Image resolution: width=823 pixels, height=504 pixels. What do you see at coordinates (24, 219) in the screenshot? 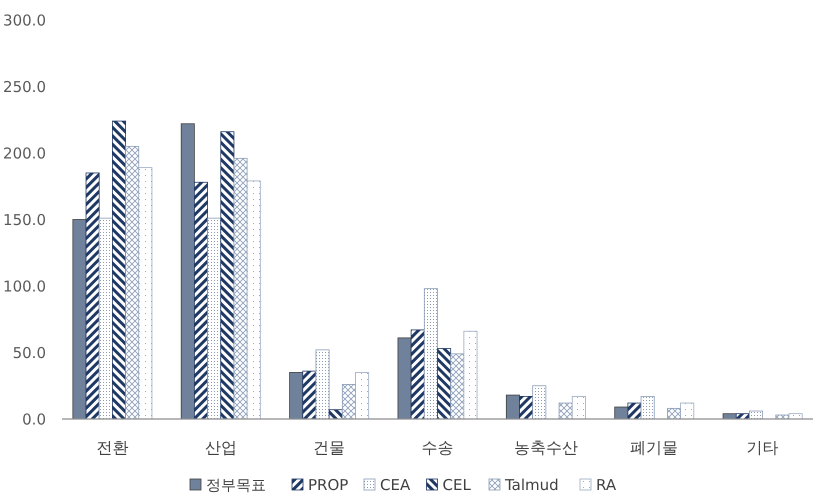
I see `y-tick-label: 150.0` at bounding box center [24, 219].